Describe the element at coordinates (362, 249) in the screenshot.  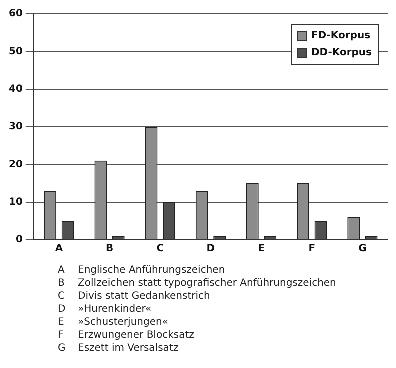
I see `x-tick-label: G` at that location.